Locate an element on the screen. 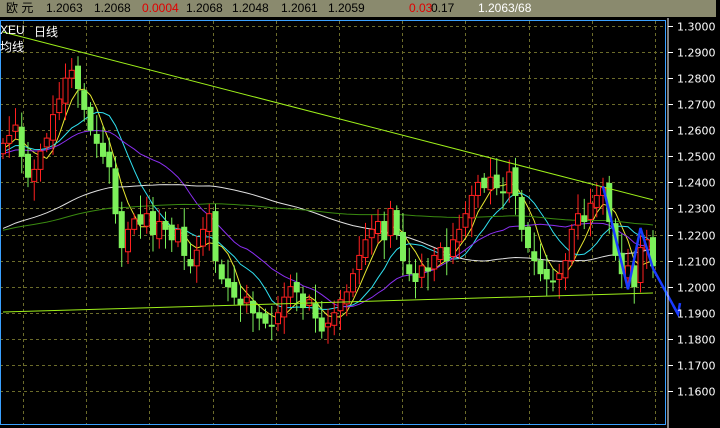 Image resolution: width=720 pixels, height=428 pixels. tick-label: 1.1600 is located at coordinates (696, 392).